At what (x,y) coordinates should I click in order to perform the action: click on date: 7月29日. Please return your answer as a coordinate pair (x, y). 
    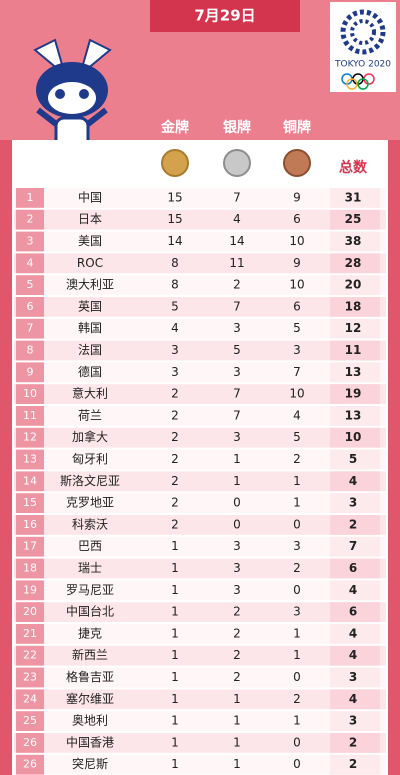
    Looking at the image, I should click on (224, 16).